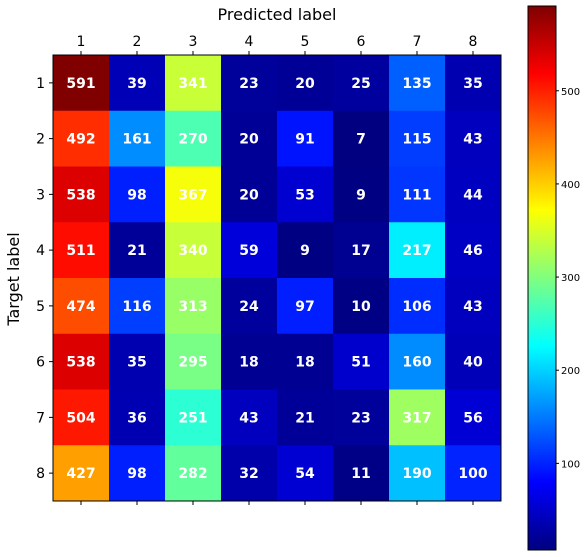 This screenshot has height=557, width=587. Describe the element at coordinates (570, 92) in the screenshot. I see `colorbar-tick-label: 500` at that location.